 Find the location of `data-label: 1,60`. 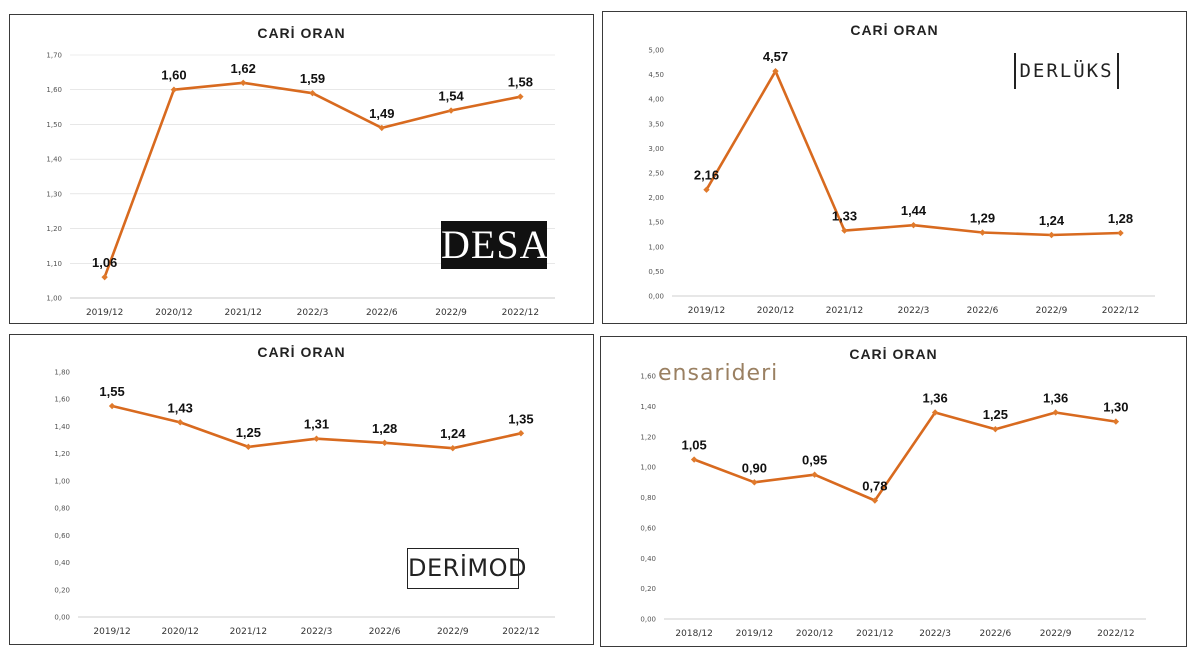

data-label: 1,60 is located at coordinates (173, 75).